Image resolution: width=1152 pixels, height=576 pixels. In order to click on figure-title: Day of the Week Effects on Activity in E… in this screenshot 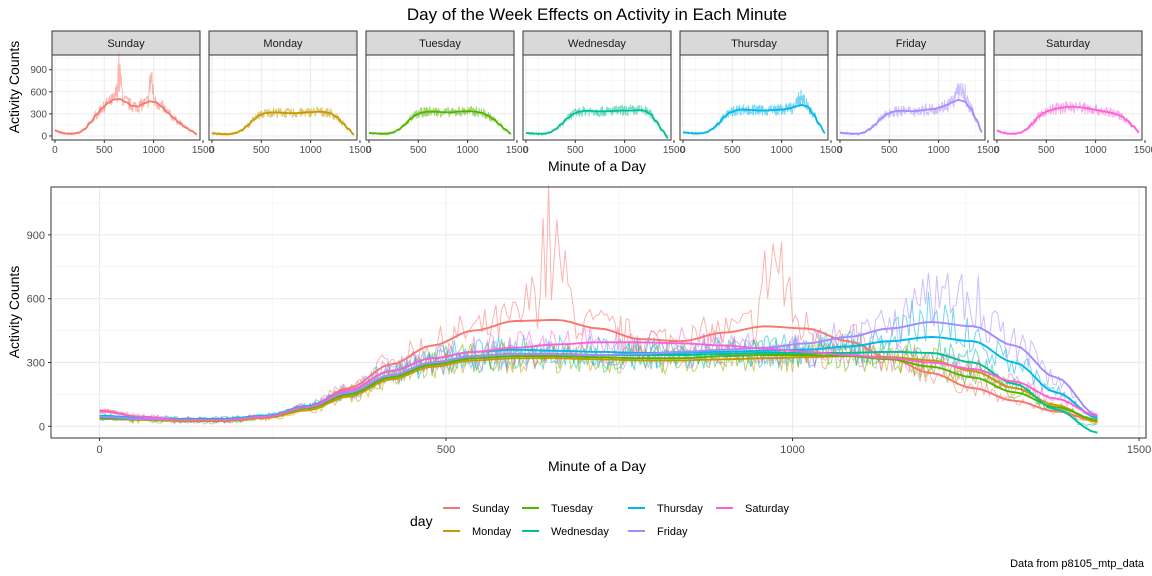, I will do `click(597, 14)`.